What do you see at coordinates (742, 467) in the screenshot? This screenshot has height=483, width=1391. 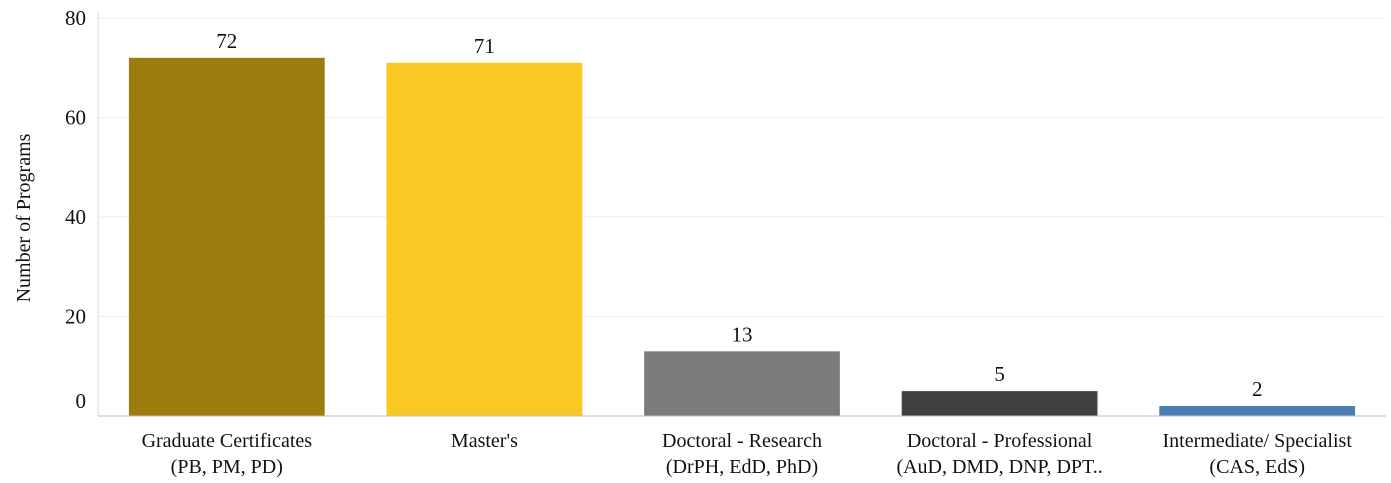 I see `x-tick-sublabel: (DrPH, EdD, PhD)` at bounding box center [742, 467].